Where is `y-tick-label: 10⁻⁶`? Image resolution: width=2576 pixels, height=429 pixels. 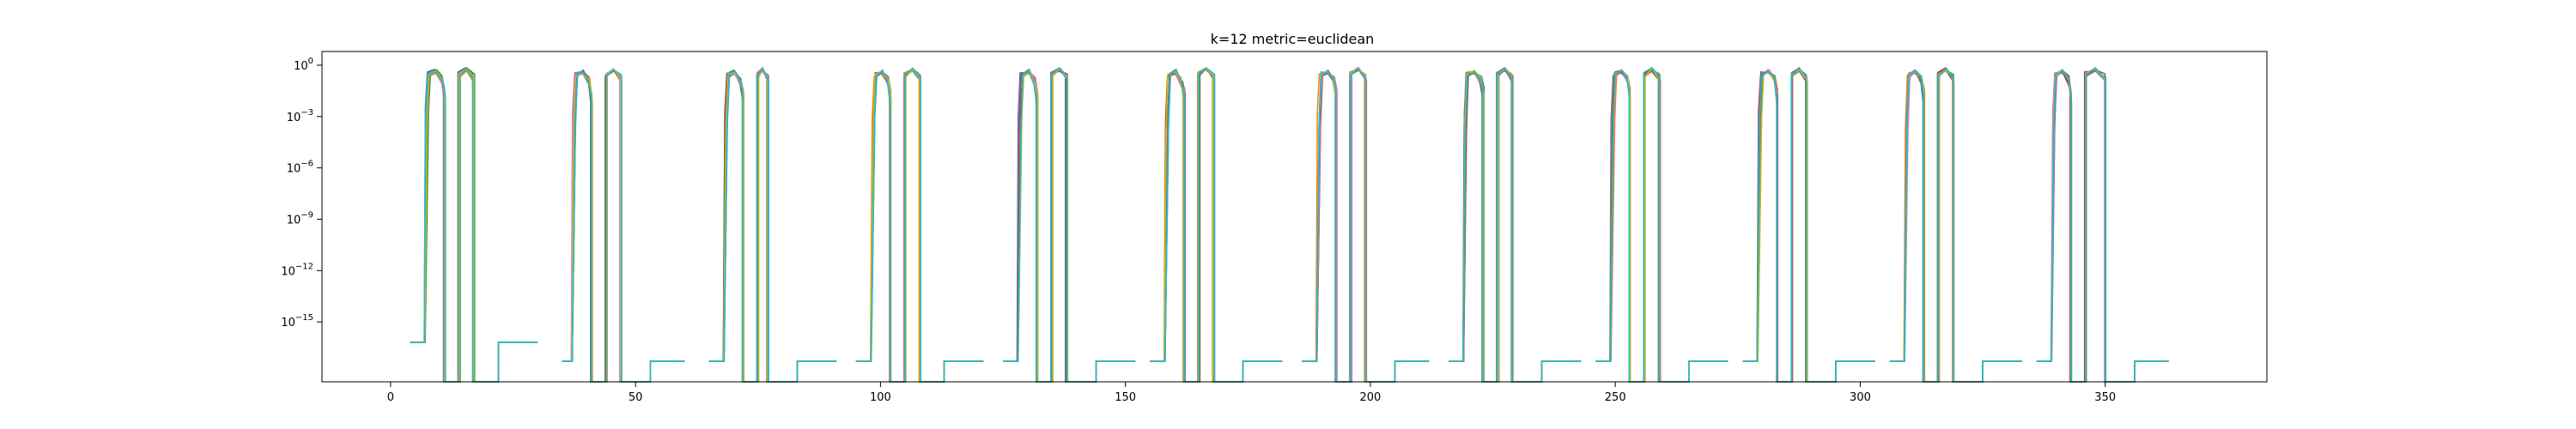 y-tick-label: 10⁻⁶ is located at coordinates (300, 168).